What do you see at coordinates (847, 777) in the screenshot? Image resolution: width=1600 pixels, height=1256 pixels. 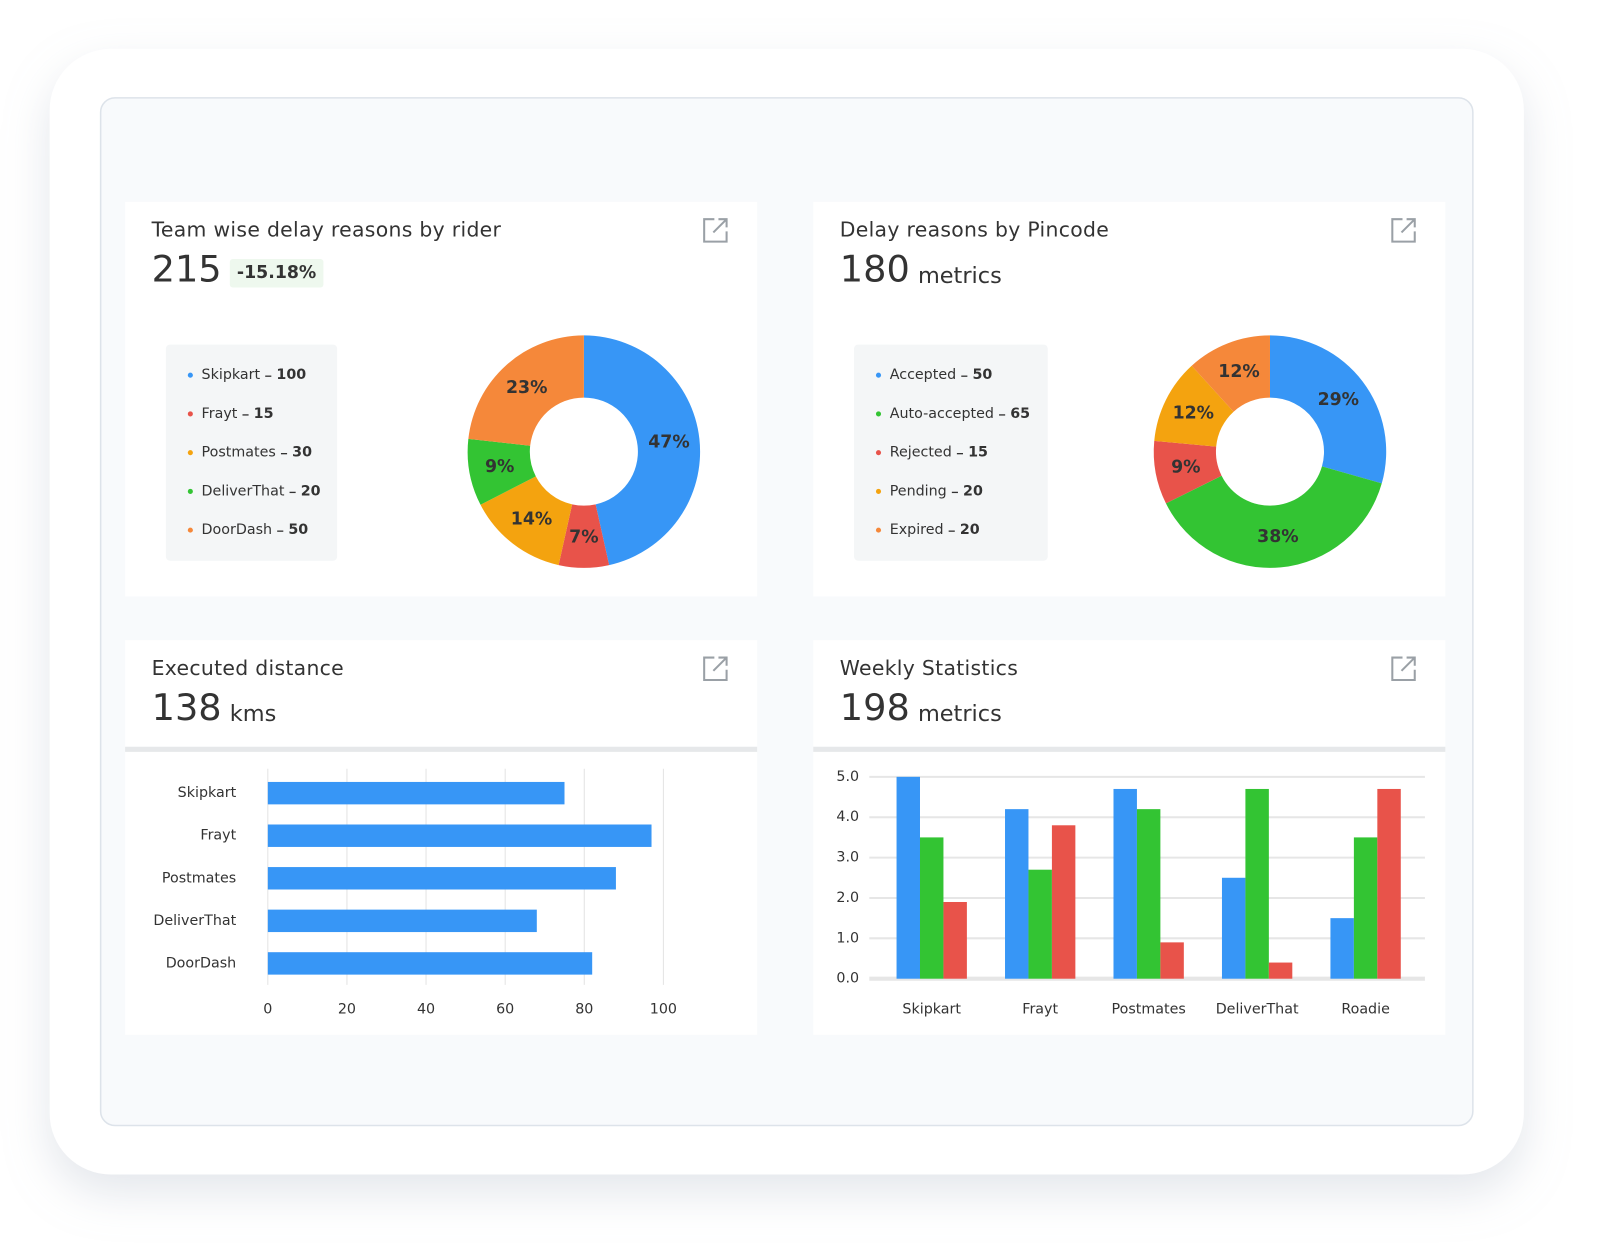 I see `y-tick-label: 5.0` at bounding box center [847, 777].